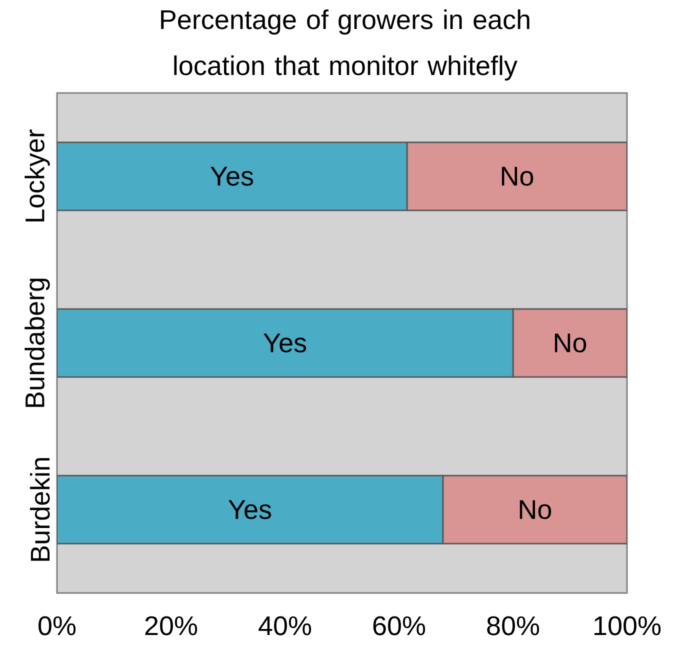 This screenshot has width=675, height=652. Describe the element at coordinates (345, 45) in the screenshot. I see `chart-title: Percentage of growers in each location that monitor whitefly` at that location.